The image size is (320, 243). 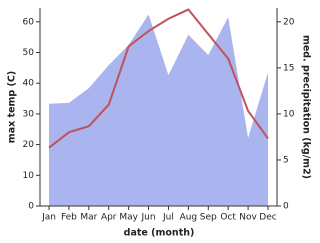 What do you see at coordinates (12, 107) in the screenshot?
I see `y-axis-label: max temp (C)` at bounding box center [12, 107].